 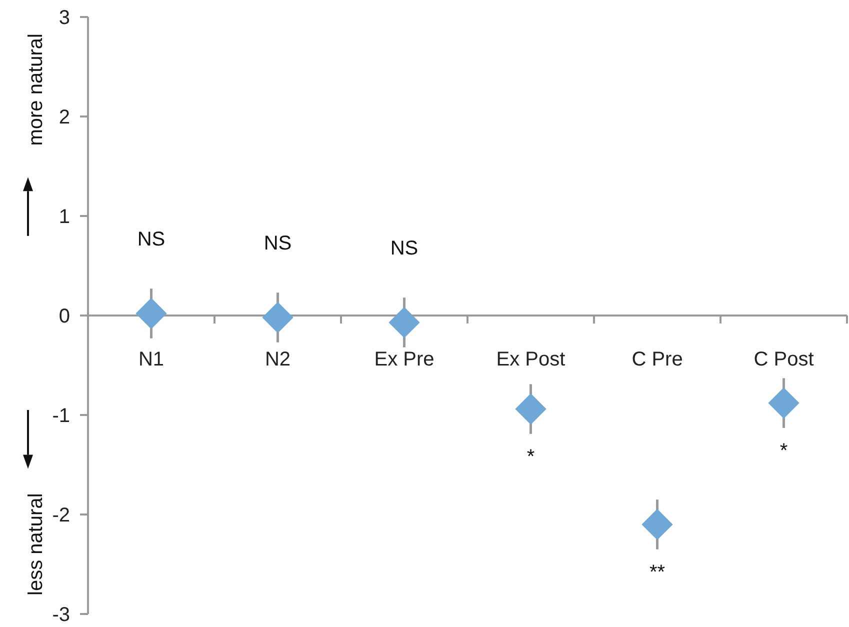 What do you see at coordinates (36, 544) in the screenshot?
I see `text: less natural` at bounding box center [36, 544].